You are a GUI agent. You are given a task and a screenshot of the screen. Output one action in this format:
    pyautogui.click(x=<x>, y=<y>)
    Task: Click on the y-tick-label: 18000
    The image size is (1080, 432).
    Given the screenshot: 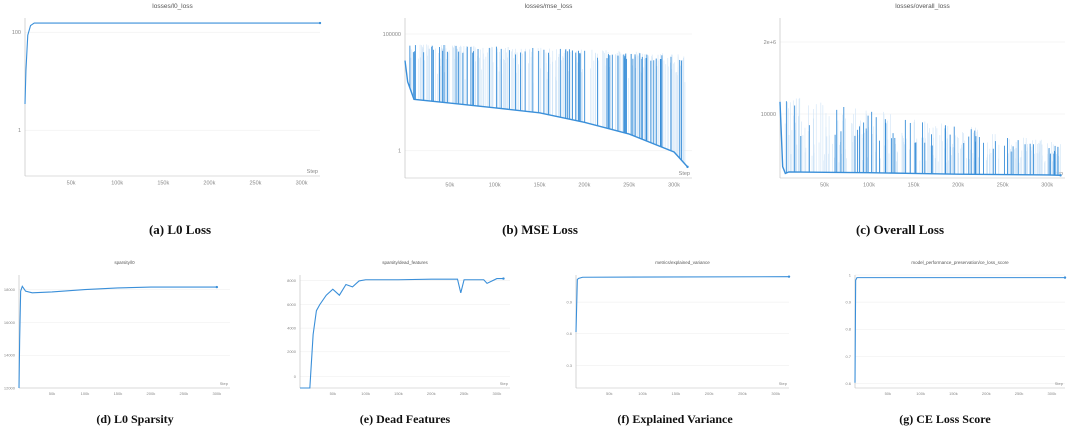 What is the action you would take?
    pyautogui.click(x=10, y=289)
    